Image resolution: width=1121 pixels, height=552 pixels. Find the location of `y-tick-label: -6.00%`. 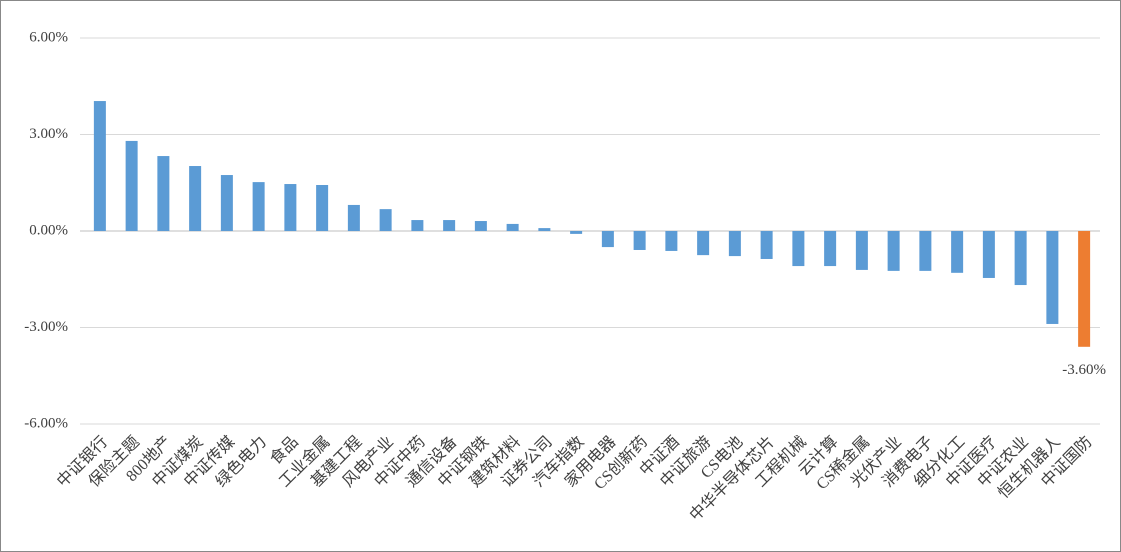

y-tick-label: -6.00% is located at coordinates (46, 423).